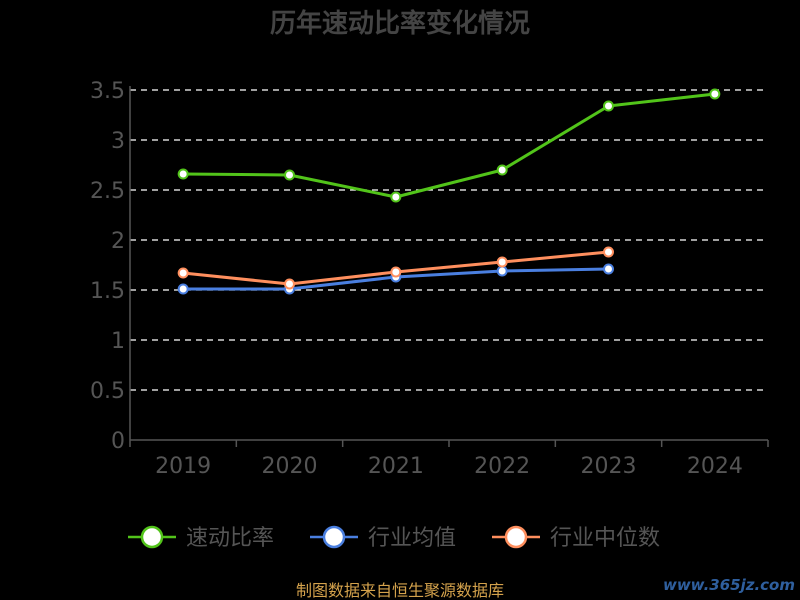  Describe the element at coordinates (107, 91) in the screenshot. I see `y-tick-label: 3.5` at that location.